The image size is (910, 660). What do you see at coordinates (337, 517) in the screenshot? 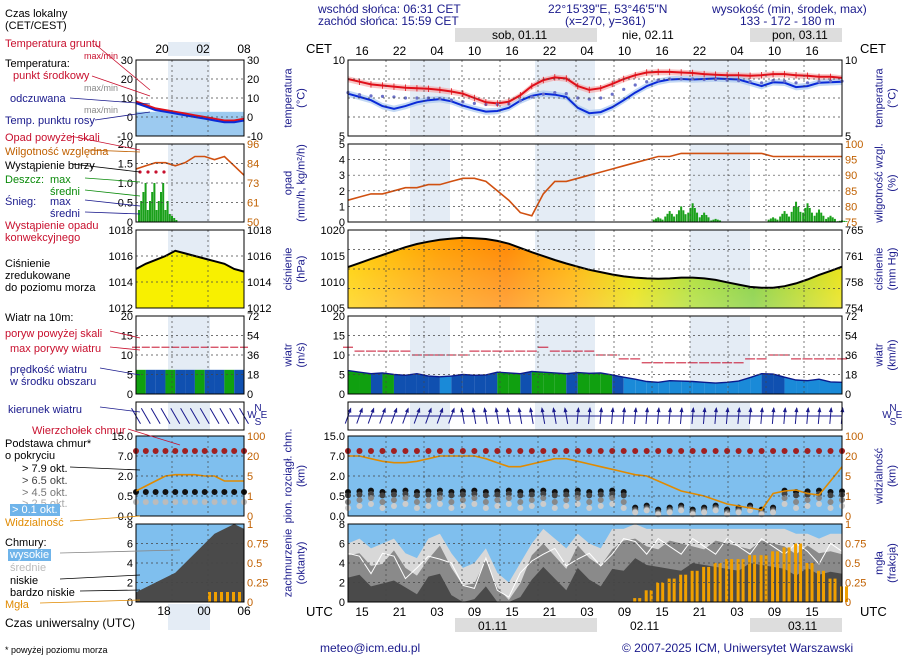
I see `cloud-left-tick: 0.0` at bounding box center [337, 517].